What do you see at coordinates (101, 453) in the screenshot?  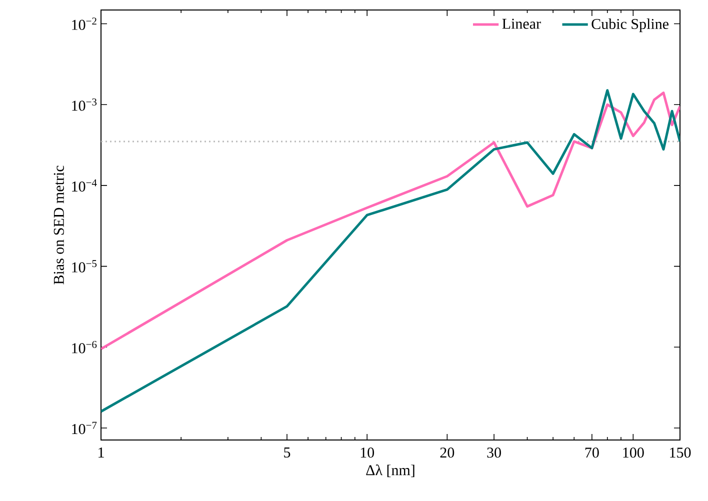 I see `x-tick-label: 1` at bounding box center [101, 453].